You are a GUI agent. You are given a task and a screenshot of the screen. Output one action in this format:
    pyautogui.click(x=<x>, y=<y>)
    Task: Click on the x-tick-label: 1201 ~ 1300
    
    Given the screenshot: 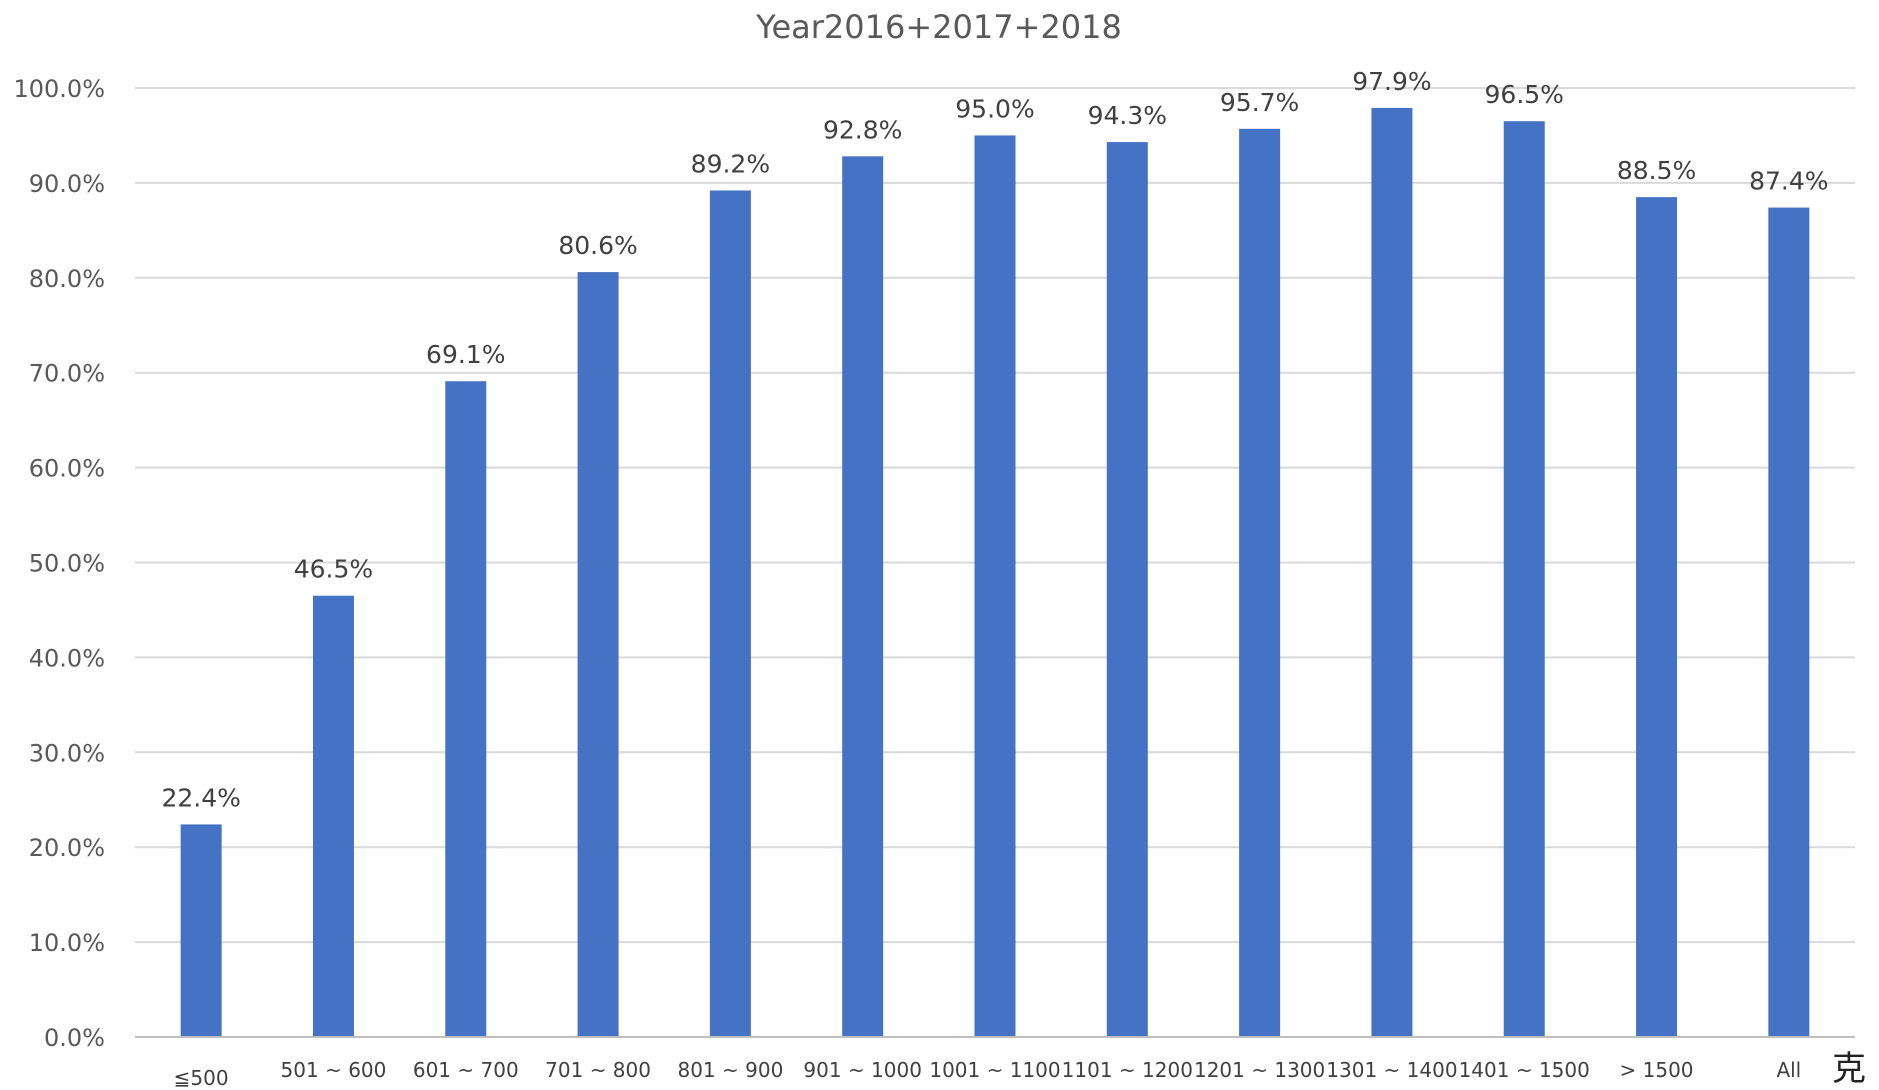 What is the action you would take?
    pyautogui.click(x=1259, y=1070)
    